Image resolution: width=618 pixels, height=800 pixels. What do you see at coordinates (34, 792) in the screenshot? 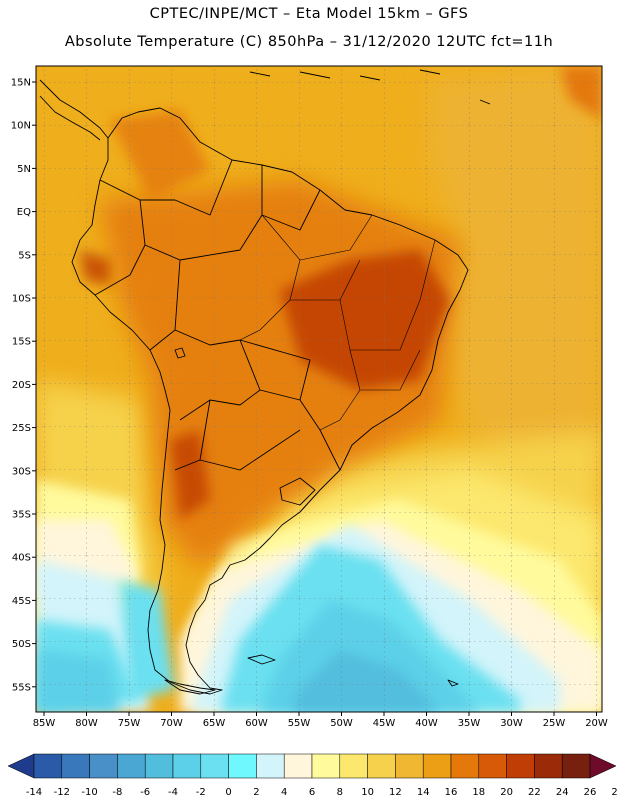
I see `colorbar-label: -14` at bounding box center [34, 792].